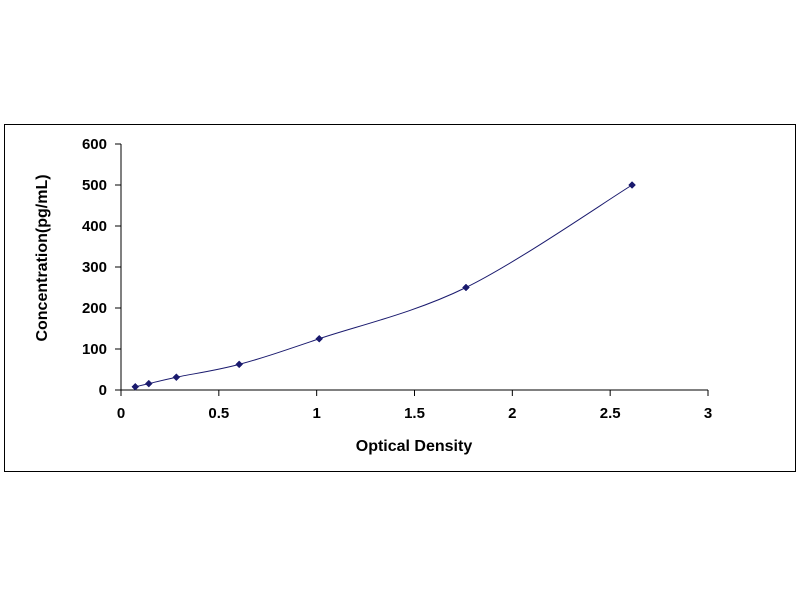  Describe the element at coordinates (94, 144) in the screenshot. I see `y-tick-label: 600` at that location.